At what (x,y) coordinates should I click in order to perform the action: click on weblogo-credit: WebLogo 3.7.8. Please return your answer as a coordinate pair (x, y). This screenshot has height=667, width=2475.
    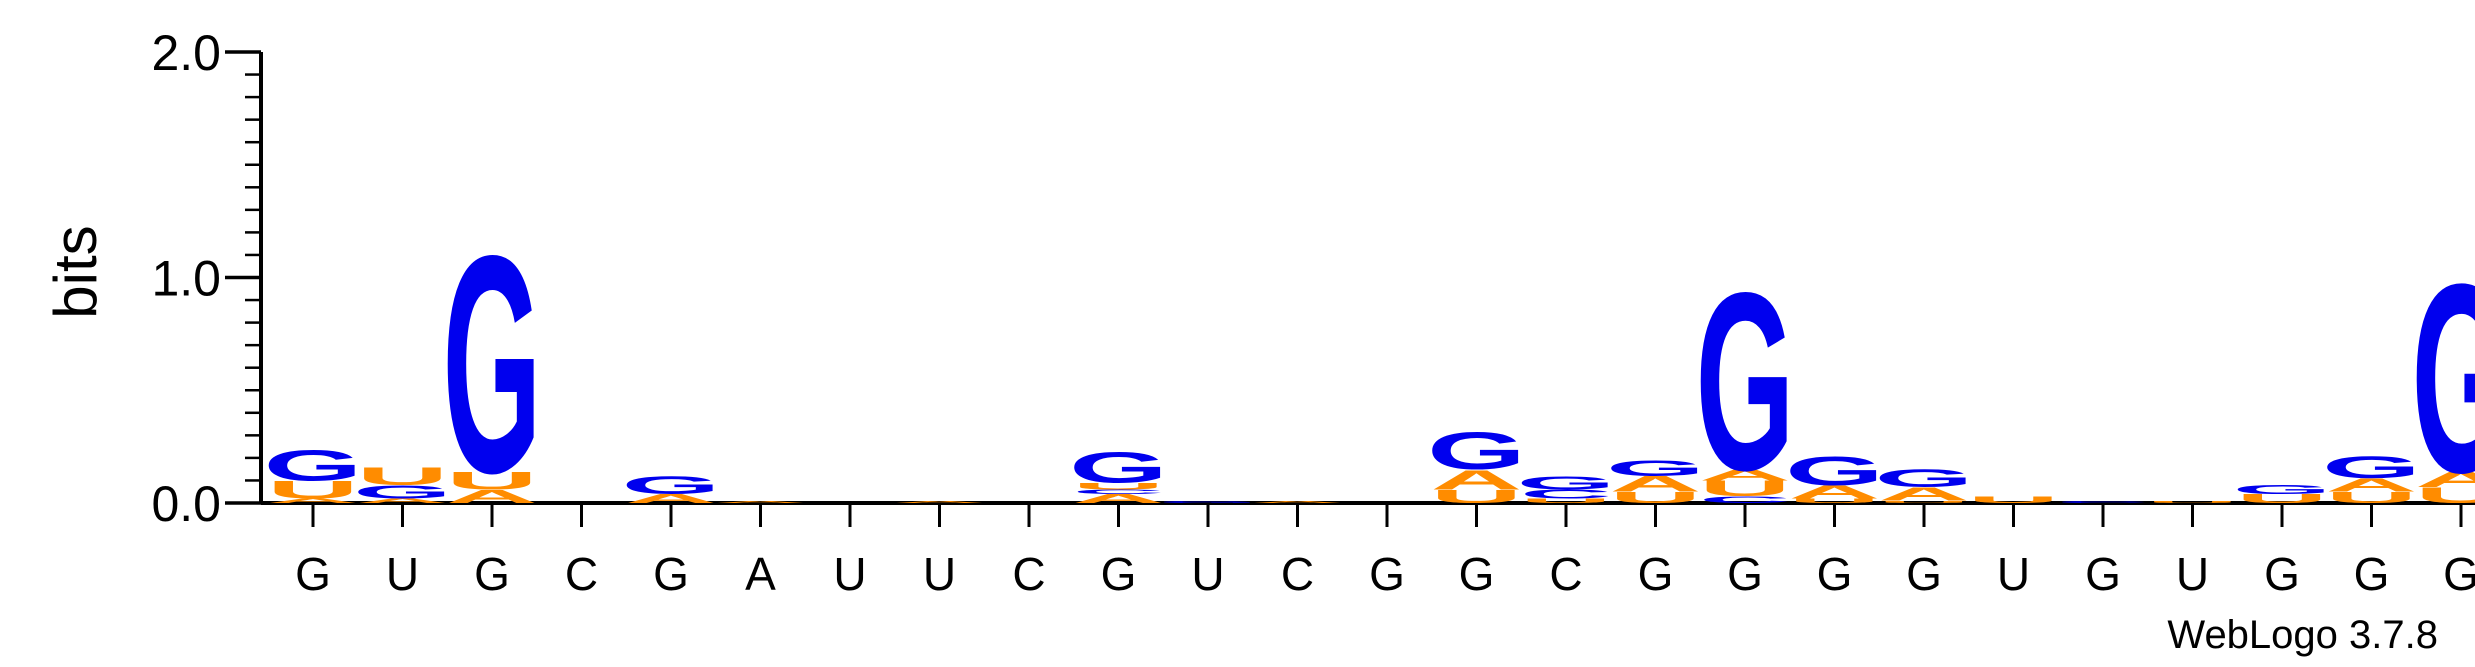
    Looking at the image, I should click on (2302, 635).